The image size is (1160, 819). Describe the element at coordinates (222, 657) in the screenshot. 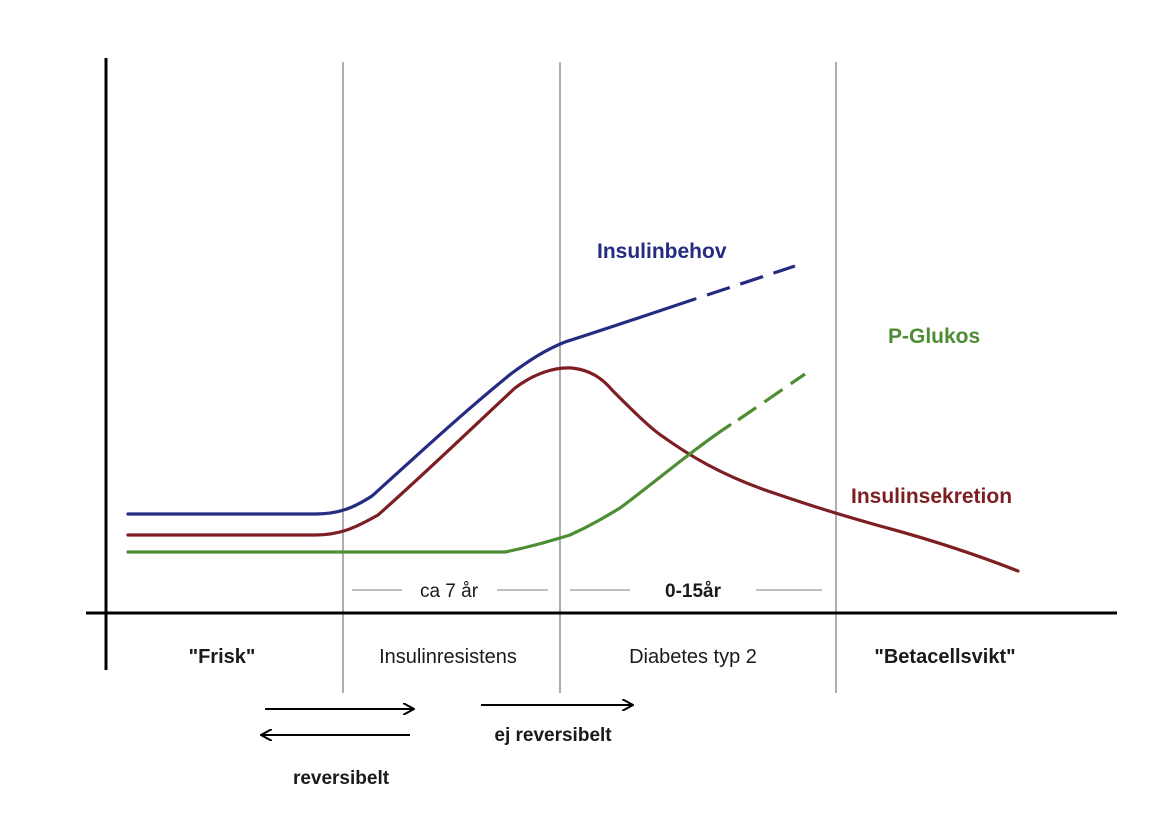

I see `phase-frisk-label: "Frisk"` at that location.